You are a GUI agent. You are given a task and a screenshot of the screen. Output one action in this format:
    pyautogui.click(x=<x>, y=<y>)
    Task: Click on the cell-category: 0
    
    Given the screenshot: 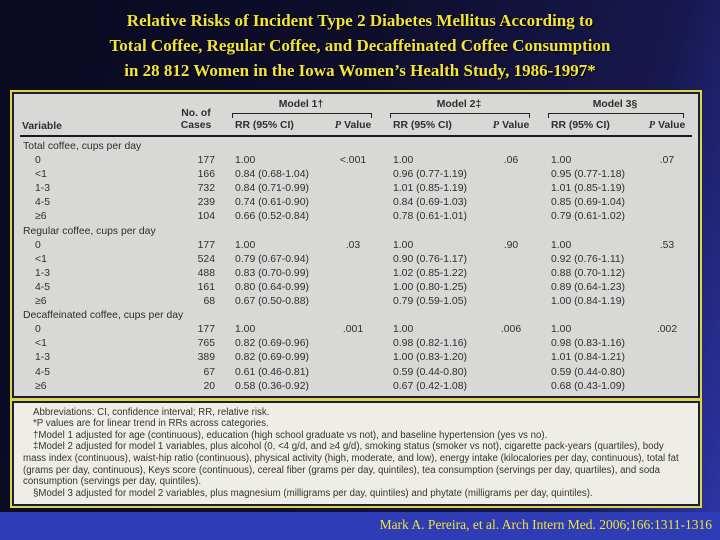 What is the action you would take?
    pyautogui.click(x=38, y=161)
    